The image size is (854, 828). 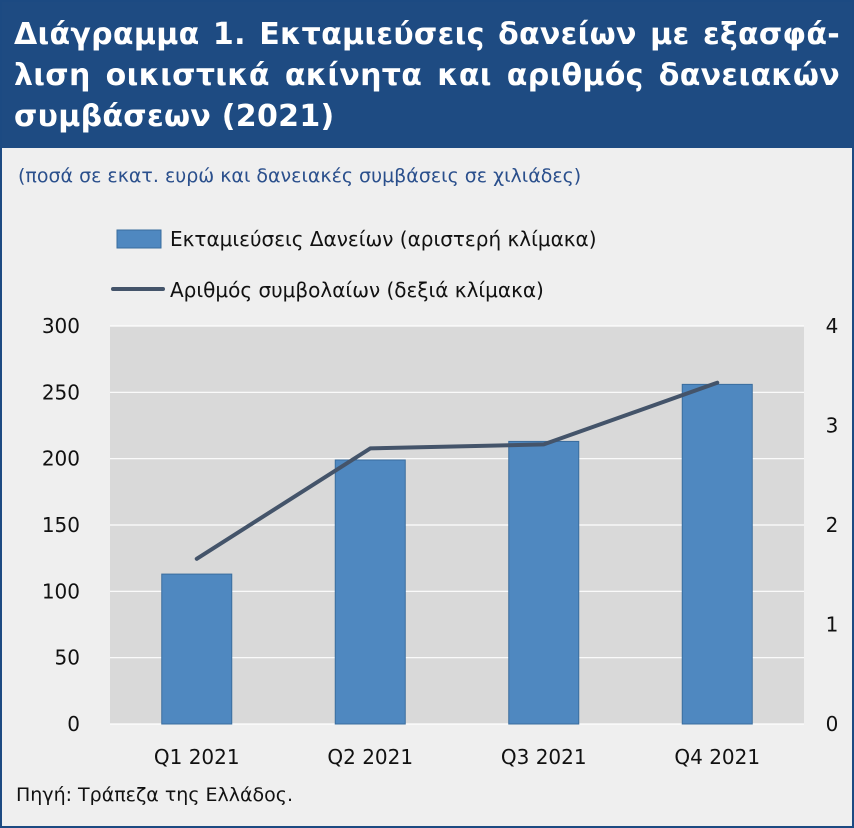 What do you see at coordinates (370, 592) in the screenshot?
I see `bar-q2-2021` at bounding box center [370, 592].